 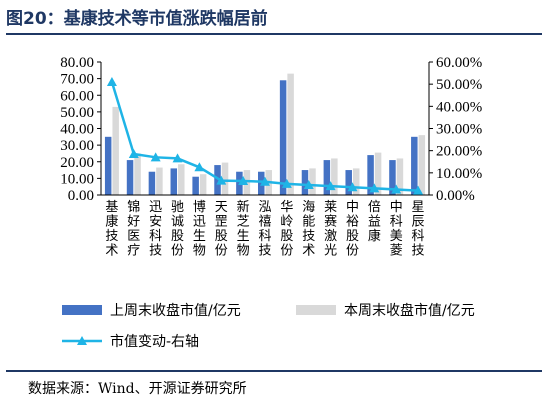 What do you see at coordinates (268, 326) in the screenshot?
I see `legend: 上周末收盘市值/亿元 本周末收盘市值/亿元 市值变动-右轴` at bounding box center [268, 326].